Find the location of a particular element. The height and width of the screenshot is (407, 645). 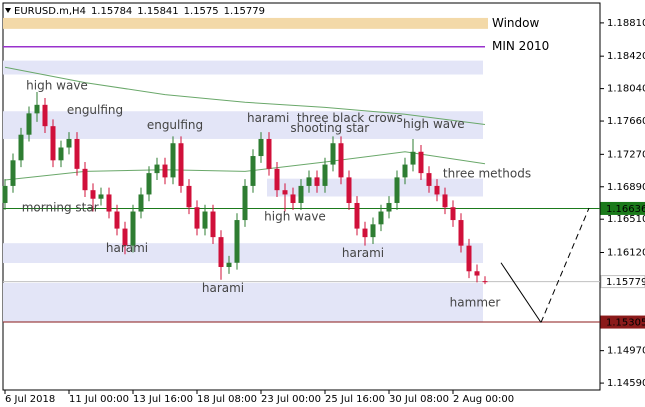

y-tick-label: 1.18040 is located at coordinates (626, 89).